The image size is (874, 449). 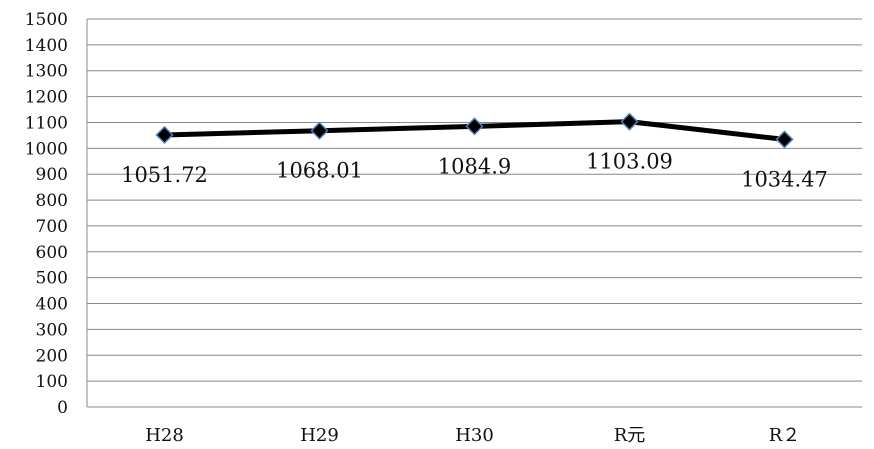 What do you see at coordinates (52, 253) in the screenshot?
I see `y-tick-label: 600` at bounding box center [52, 253].